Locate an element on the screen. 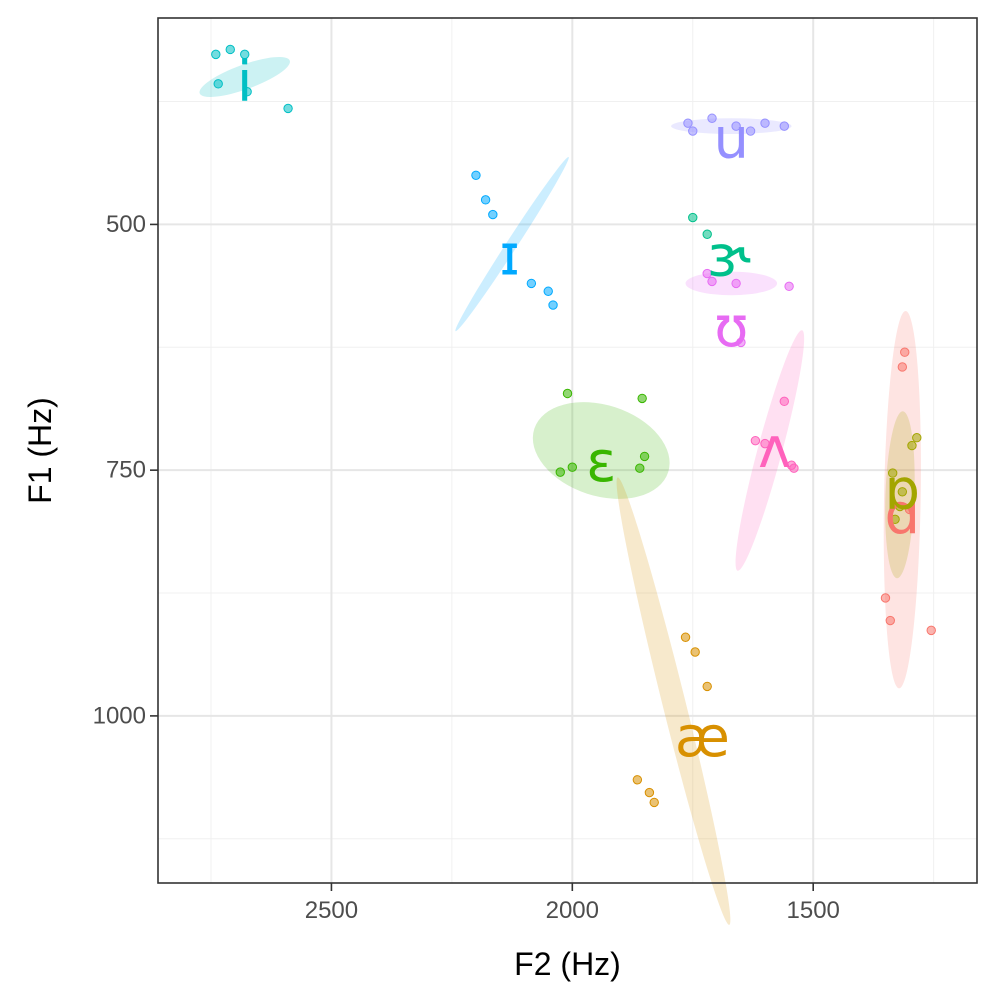  vowel-label-ʌ: ʌ is located at coordinates (774, 448).